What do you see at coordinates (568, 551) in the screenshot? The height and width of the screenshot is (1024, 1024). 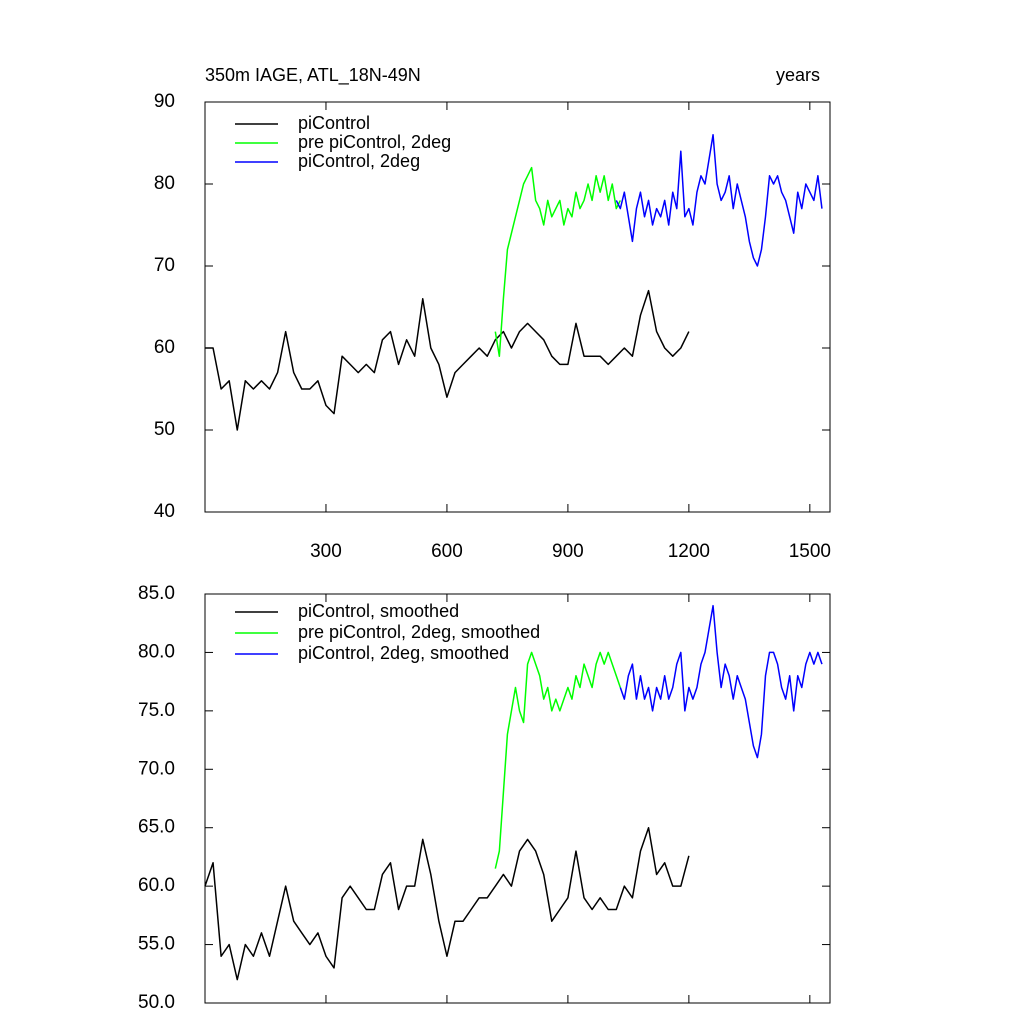 I see `x-tick-label: 900` at bounding box center [568, 551].